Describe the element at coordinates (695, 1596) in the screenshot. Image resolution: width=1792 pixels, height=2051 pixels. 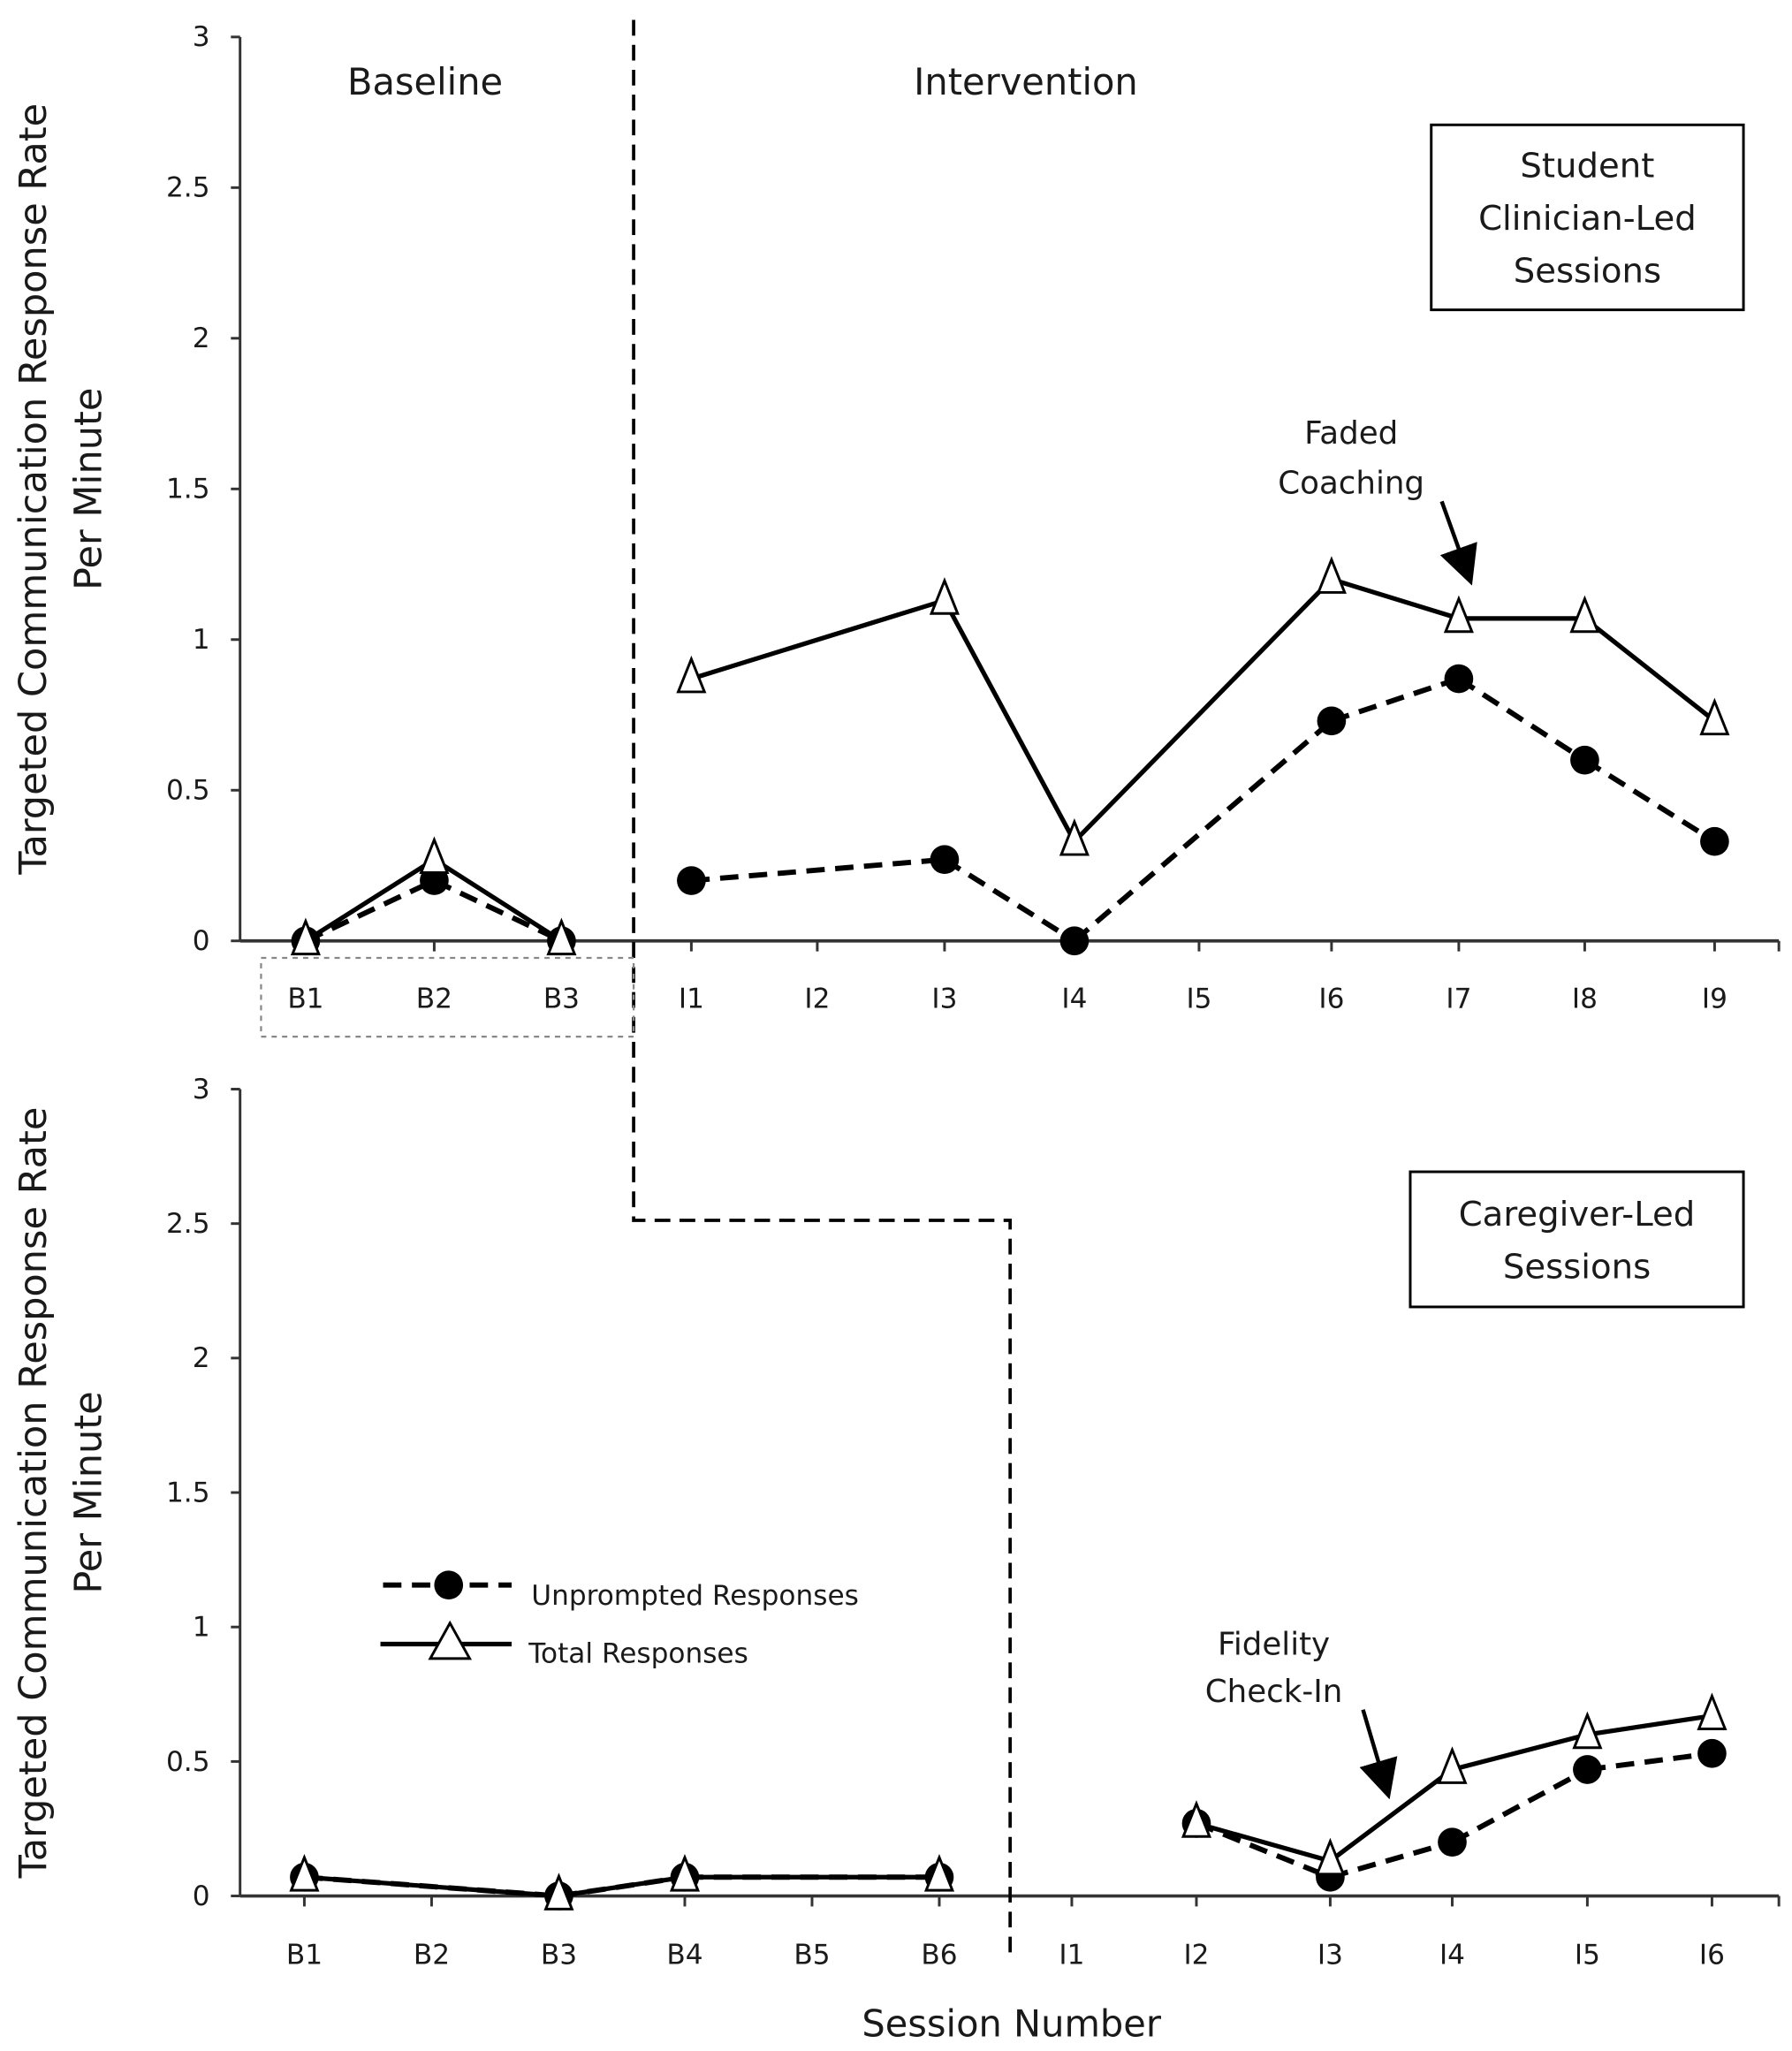
I see `legend-unprompted-label: Unprompted Responses` at that location.